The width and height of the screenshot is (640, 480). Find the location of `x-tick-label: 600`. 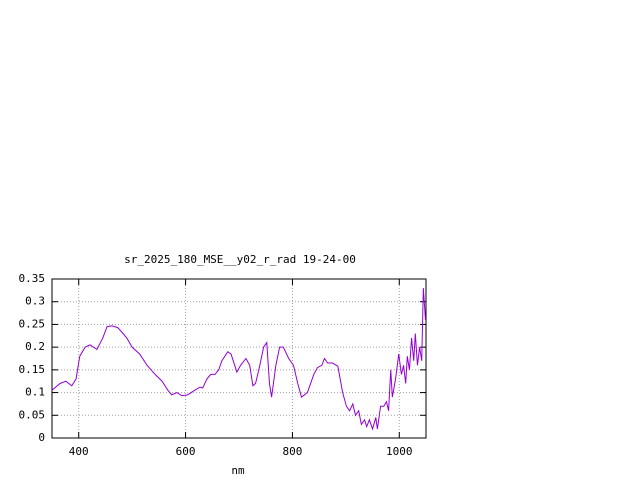

x-tick-label: 600 is located at coordinates (186, 451).